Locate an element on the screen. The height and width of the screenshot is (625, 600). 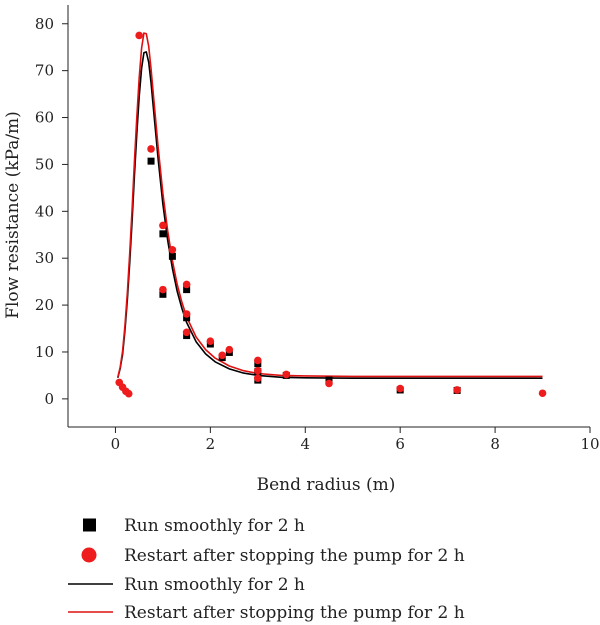
y-tick-label: 60 is located at coordinates (44, 118).